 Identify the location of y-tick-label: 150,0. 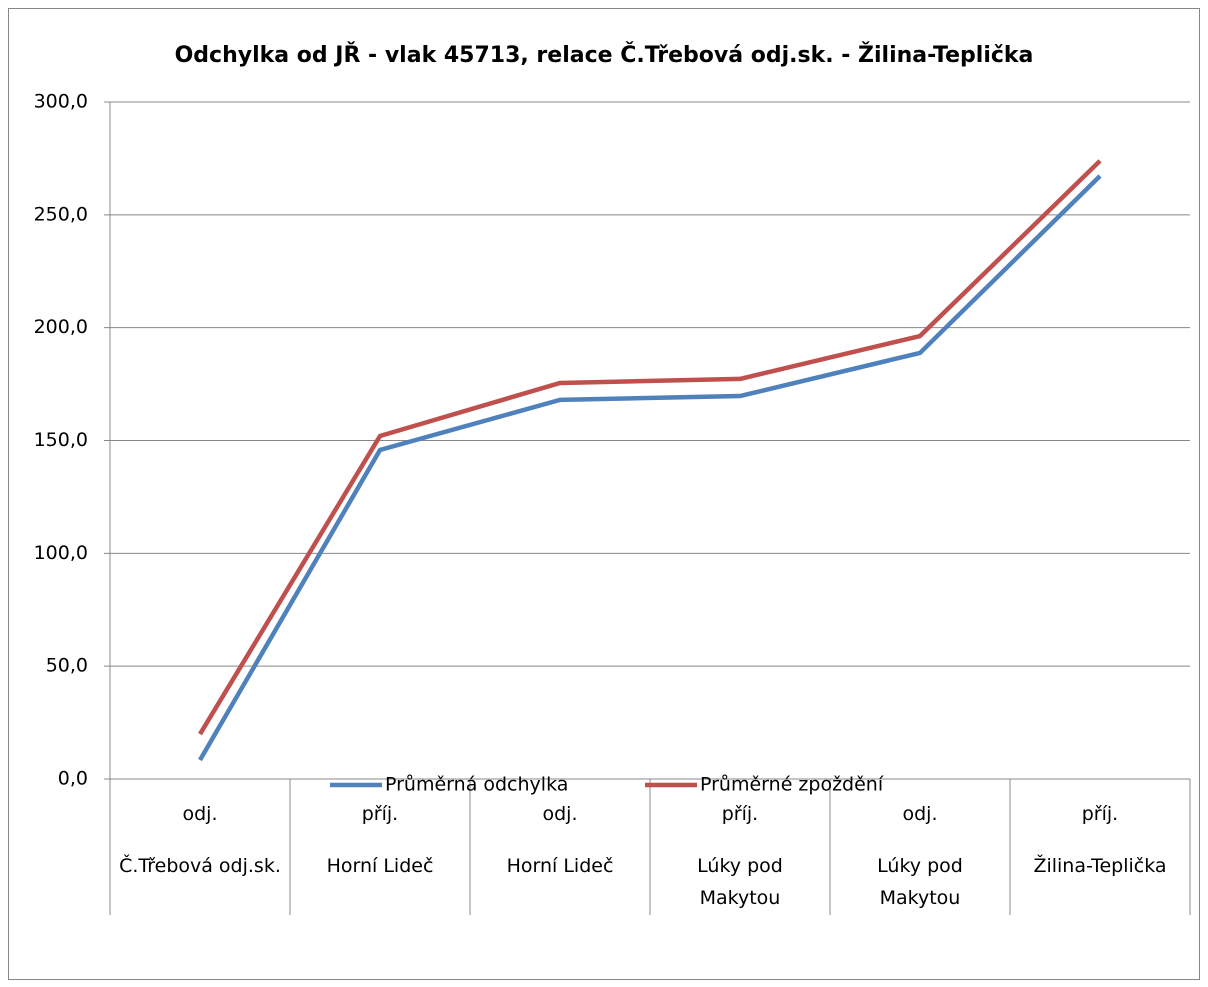
(61, 440).